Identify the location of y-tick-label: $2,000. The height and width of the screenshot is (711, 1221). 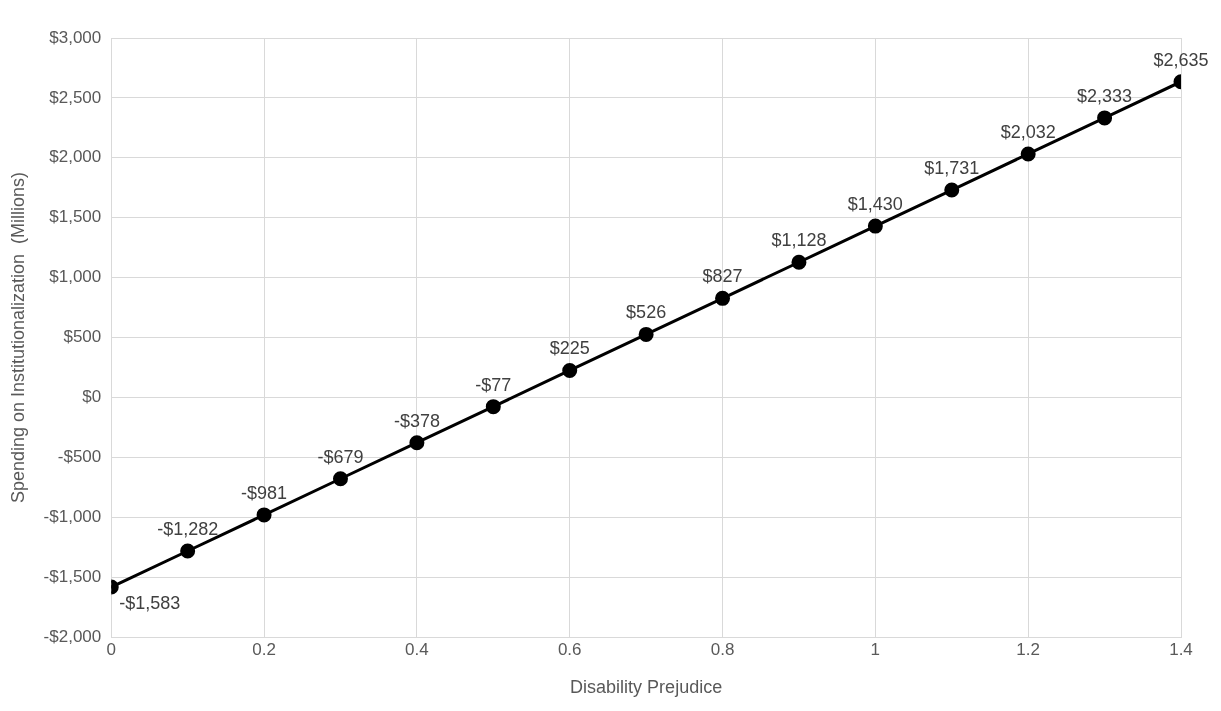
(75, 157).